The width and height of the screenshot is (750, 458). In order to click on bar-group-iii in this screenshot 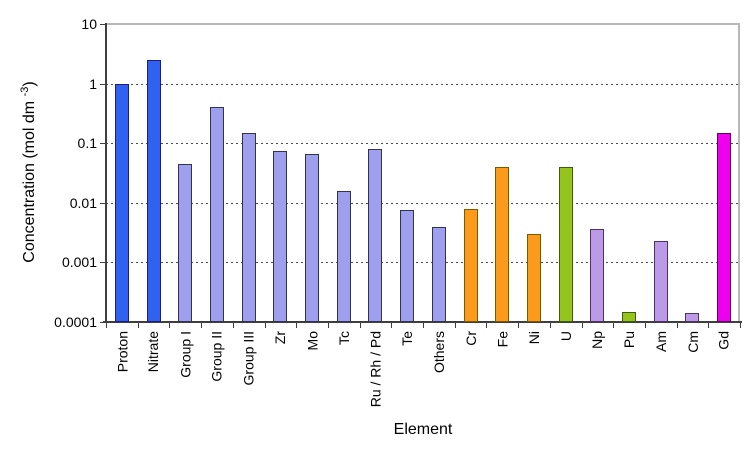, I will do `click(248, 227)`.